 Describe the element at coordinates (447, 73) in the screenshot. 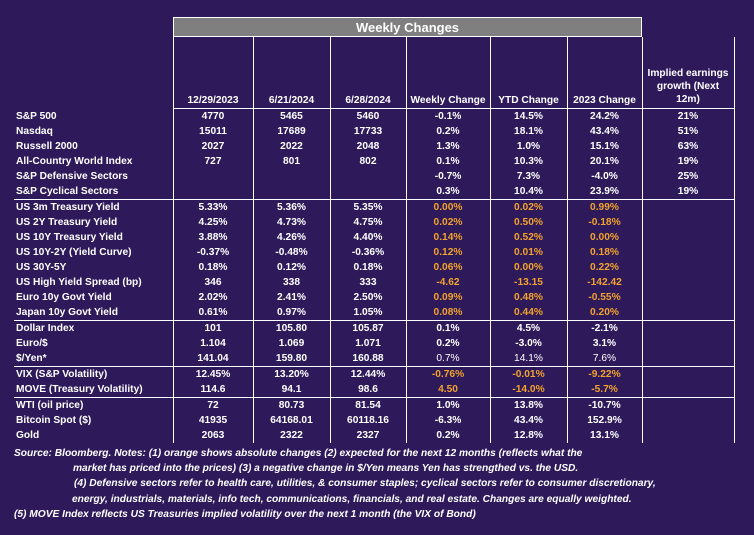

I see `column-header: Weekly Change` at that location.